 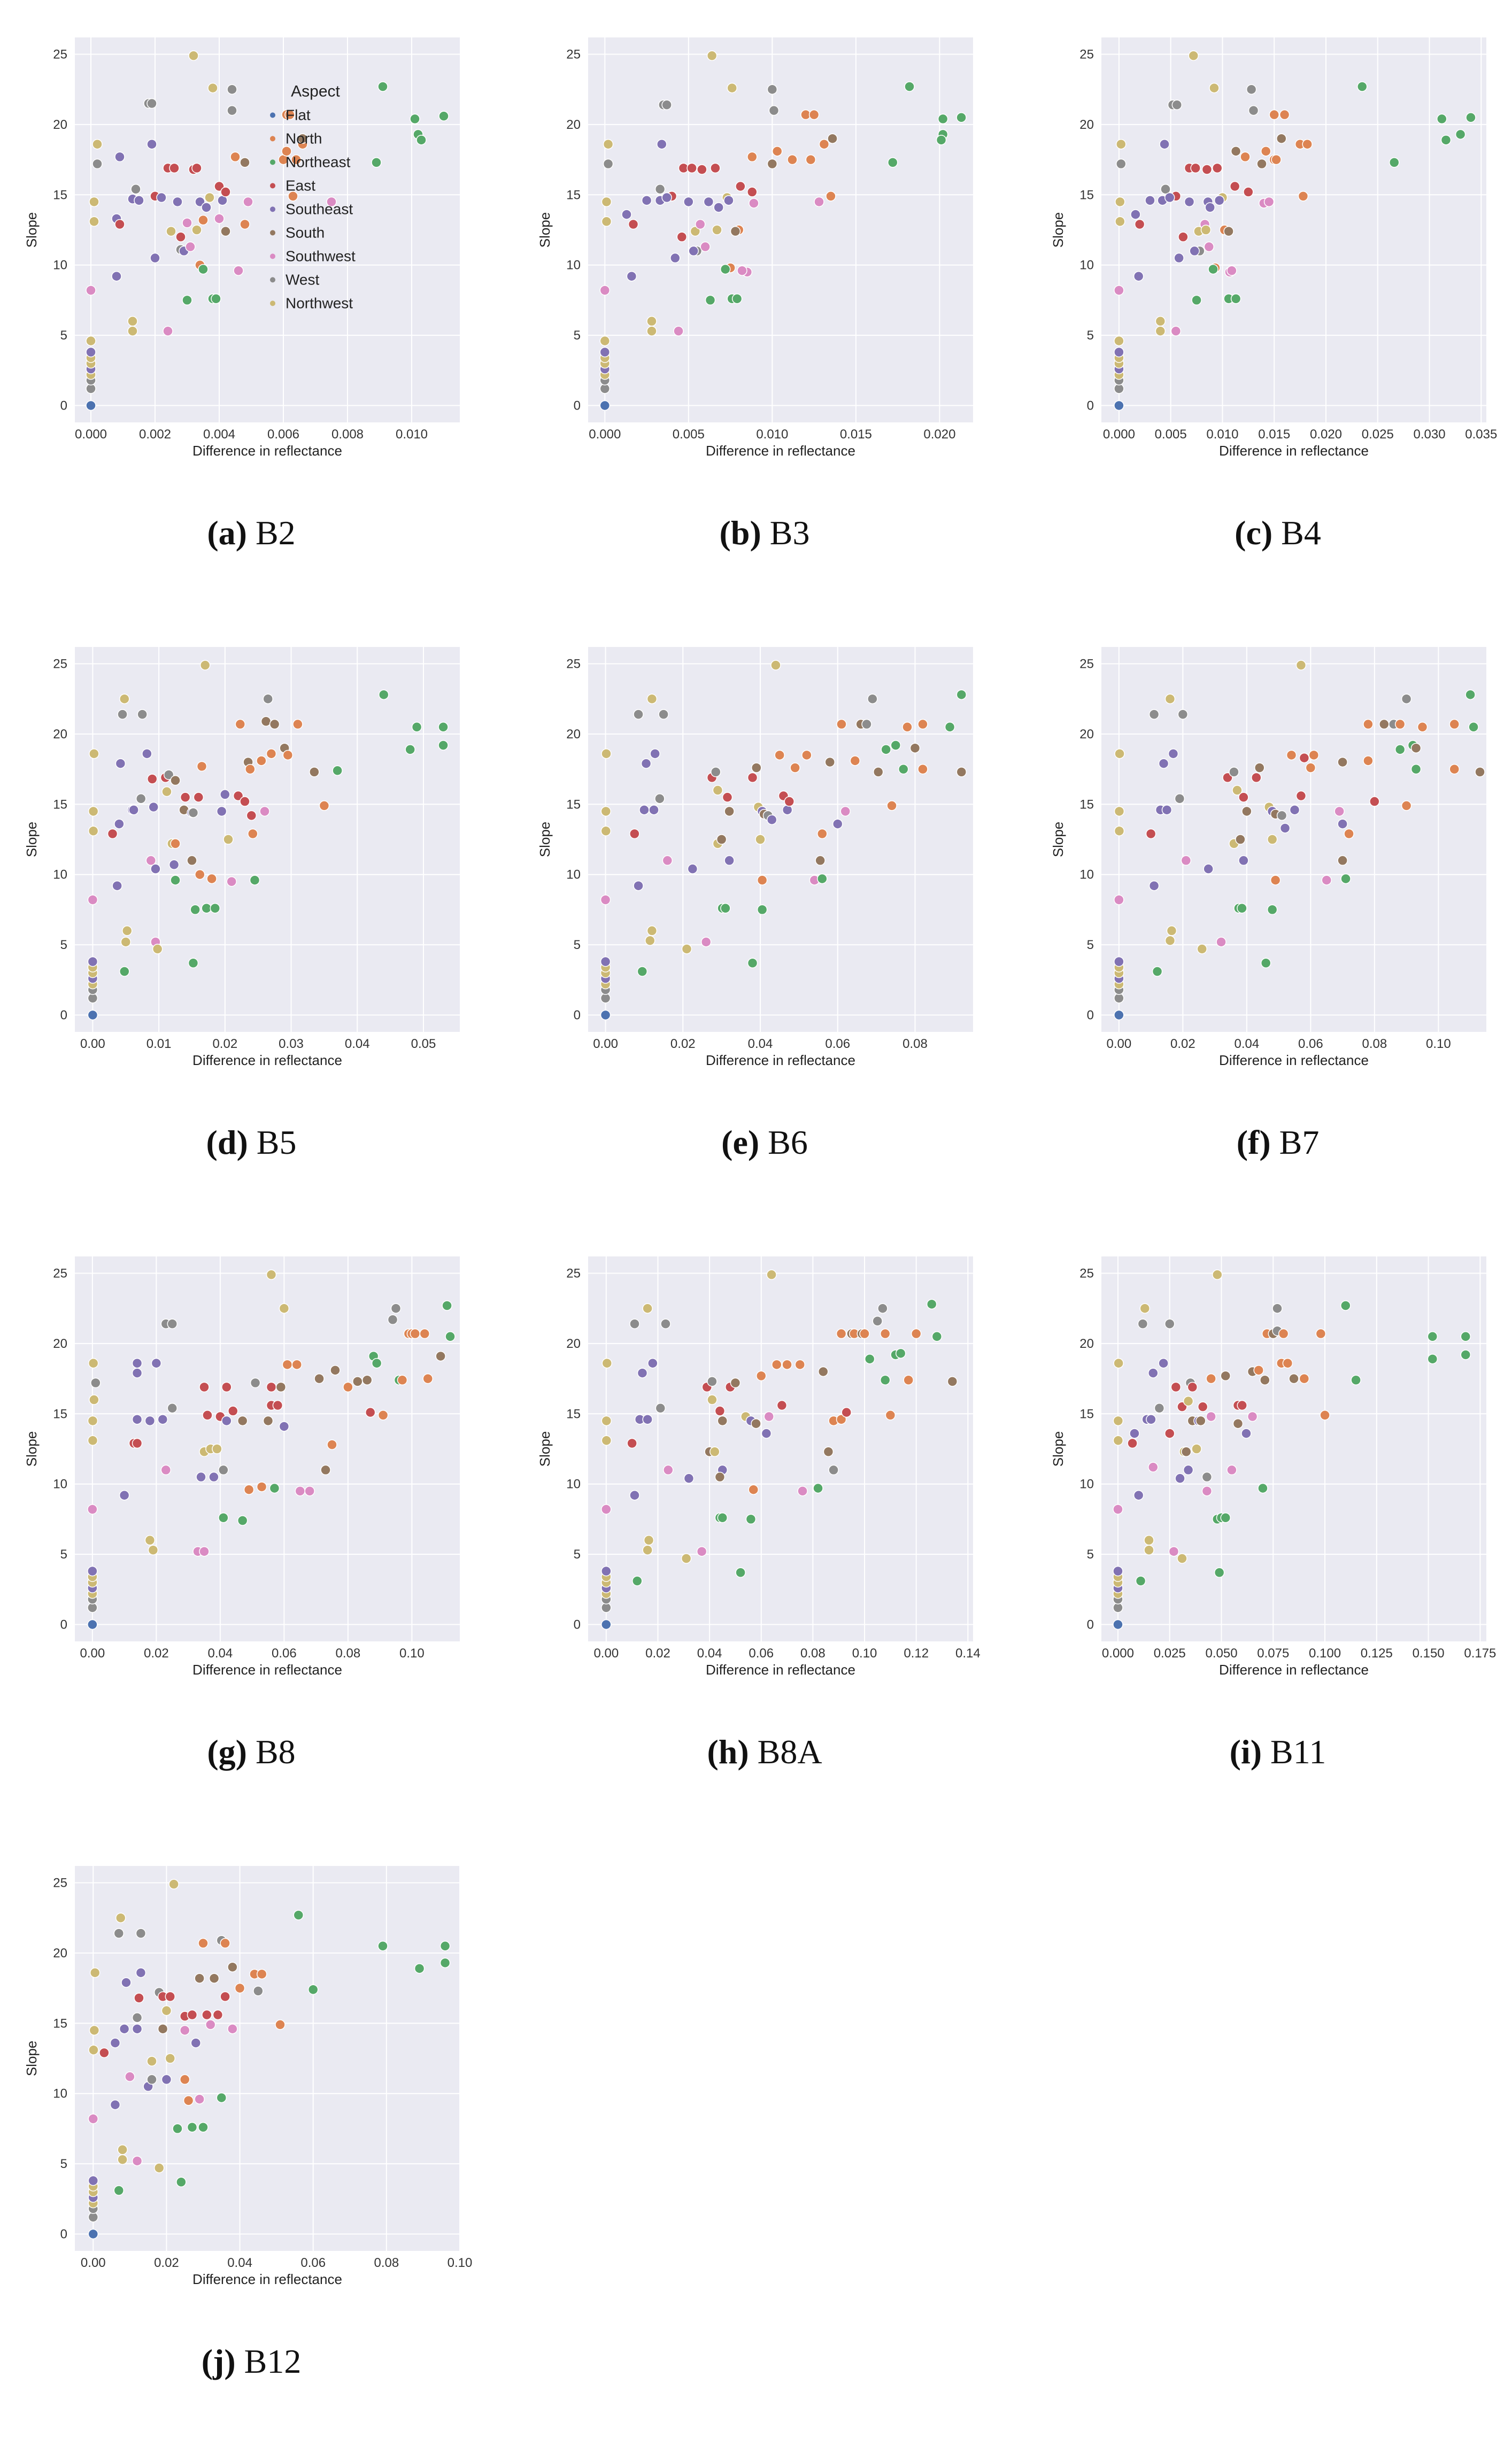 I want to click on grid, so click(x=267, y=839).